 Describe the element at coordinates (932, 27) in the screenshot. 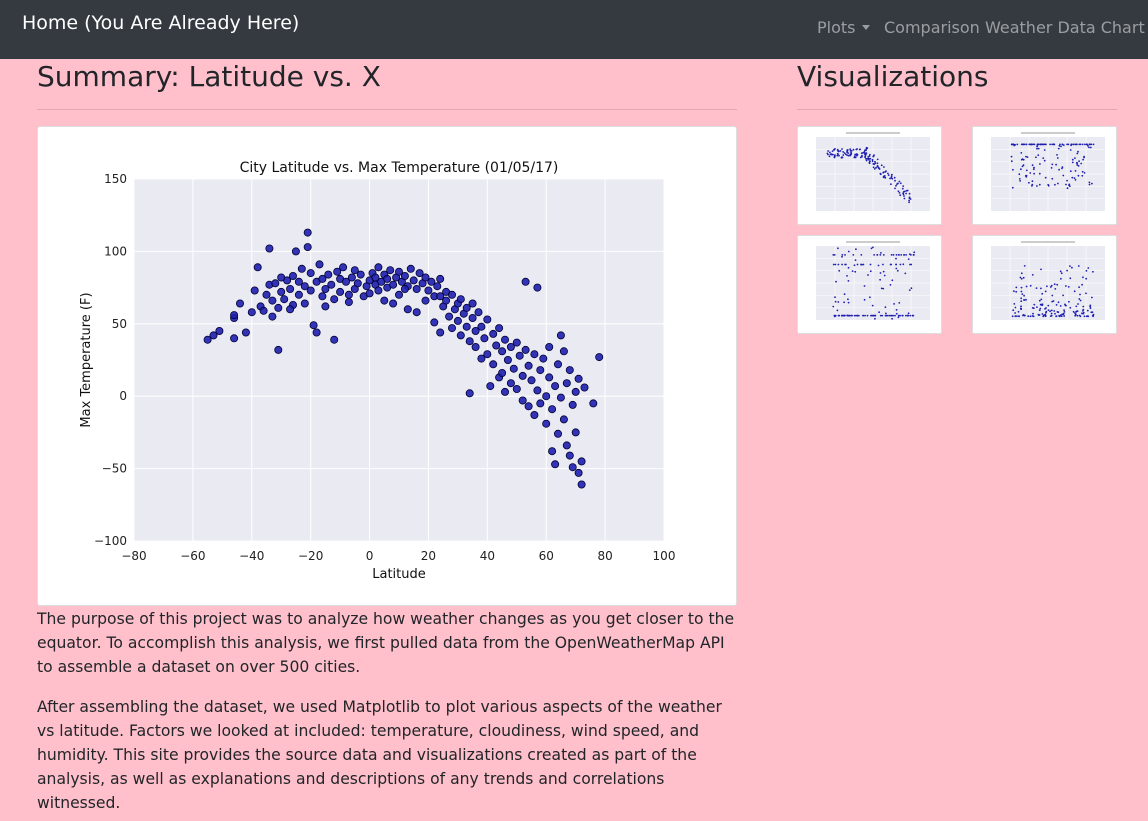

I see `nav-comparison-link: Comparison` at that location.